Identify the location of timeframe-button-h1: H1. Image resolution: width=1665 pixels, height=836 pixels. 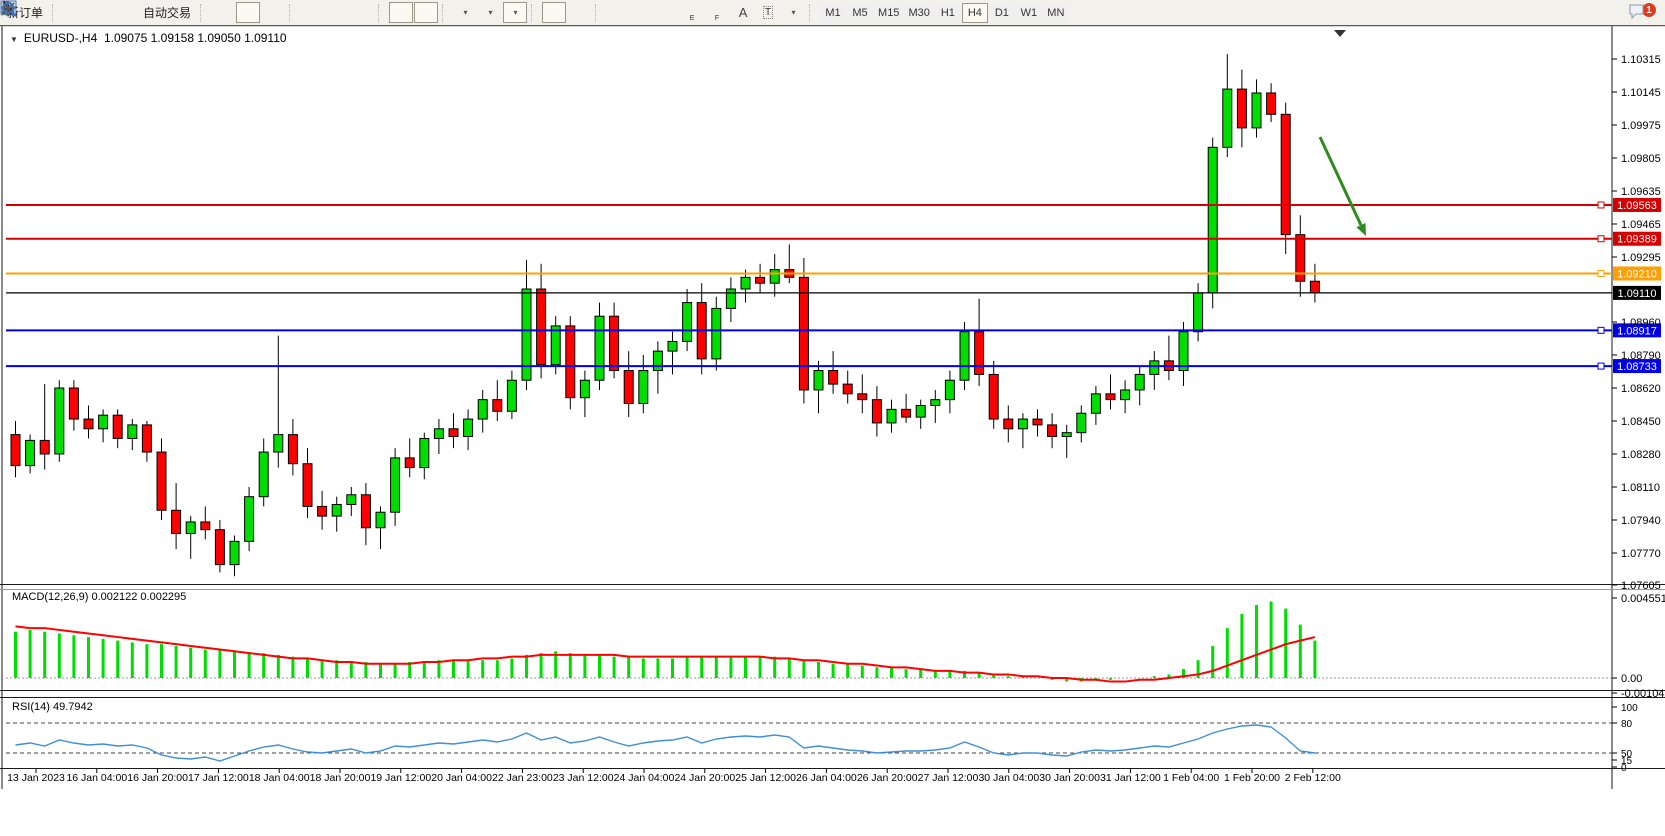
(947, 12).